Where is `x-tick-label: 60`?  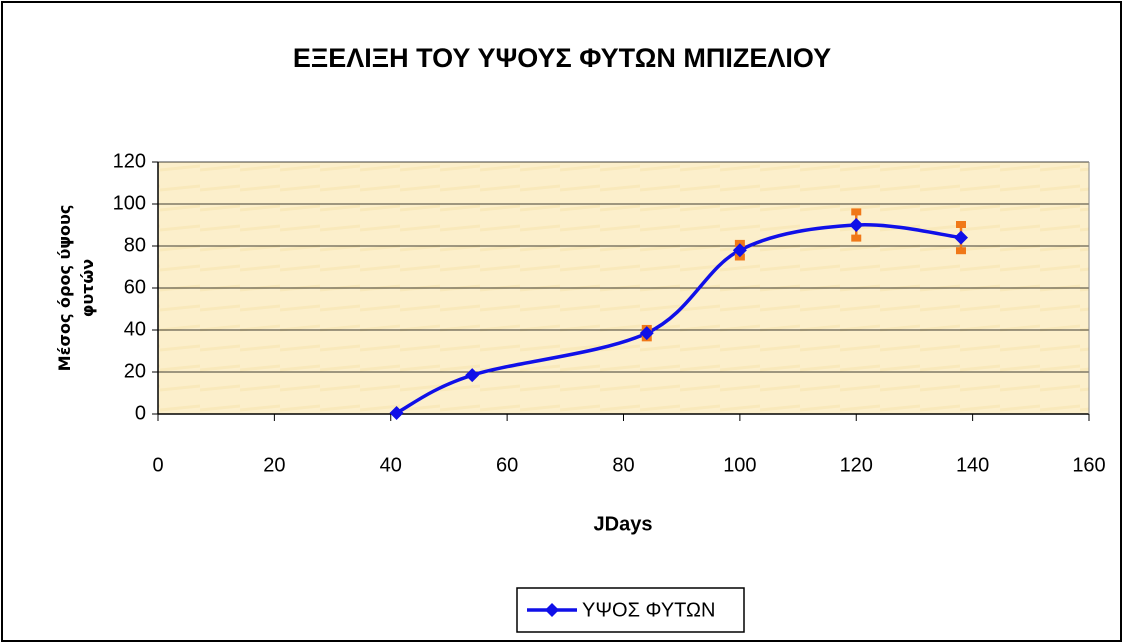 x-tick-label: 60 is located at coordinates (507, 465).